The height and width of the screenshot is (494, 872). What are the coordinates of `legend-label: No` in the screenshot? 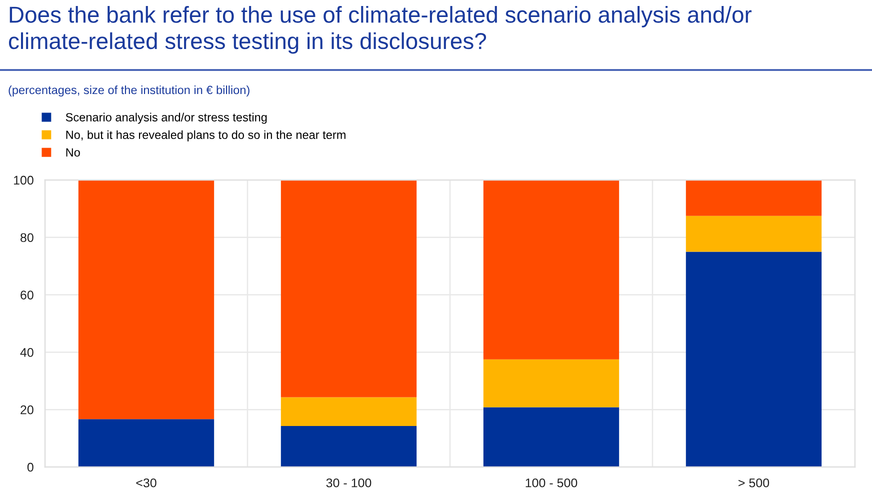 It's located at (73, 152).